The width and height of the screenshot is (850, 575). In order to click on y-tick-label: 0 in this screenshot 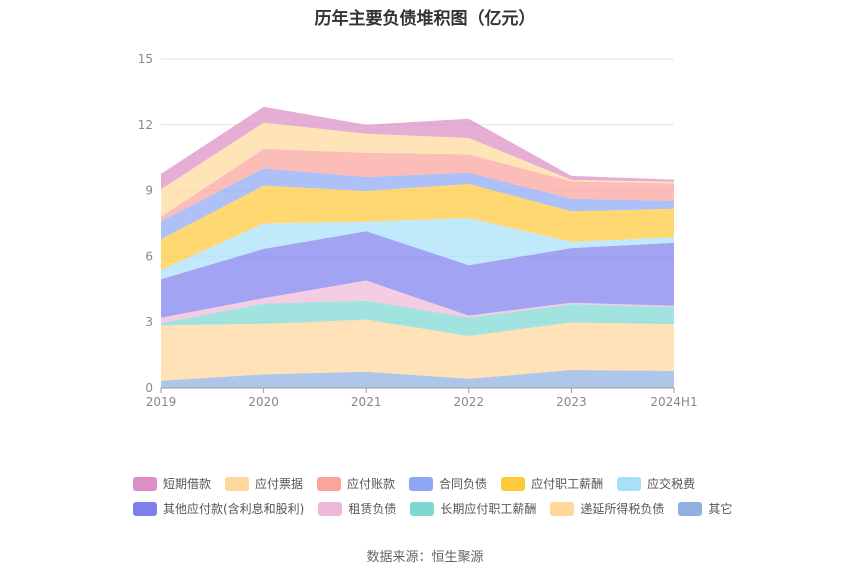, I will do `click(149, 388)`.